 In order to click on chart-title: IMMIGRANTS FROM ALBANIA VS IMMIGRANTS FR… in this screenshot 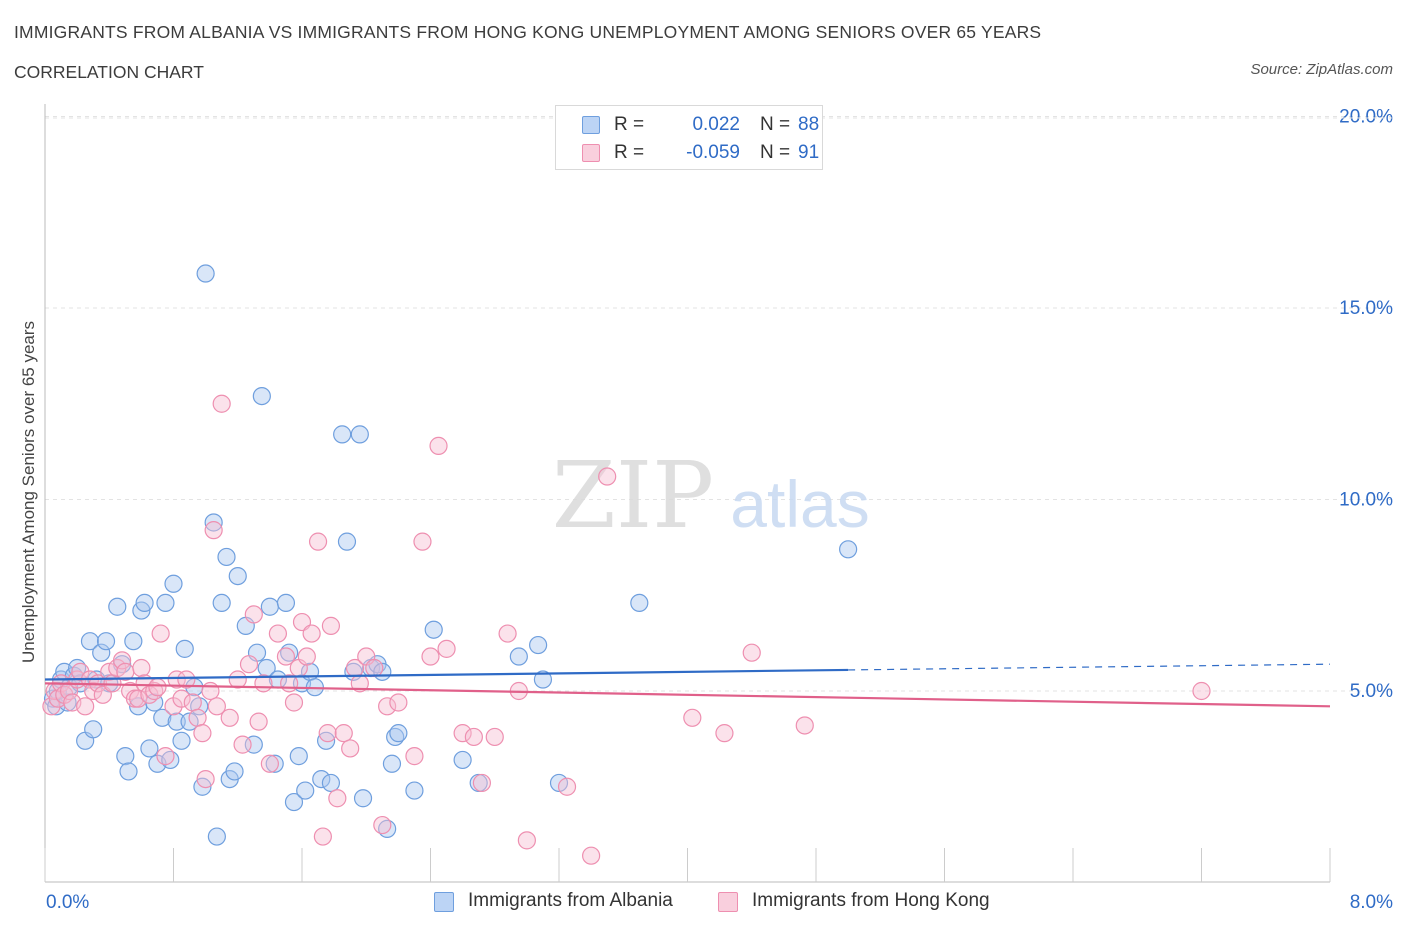, I will do `click(528, 32)`.